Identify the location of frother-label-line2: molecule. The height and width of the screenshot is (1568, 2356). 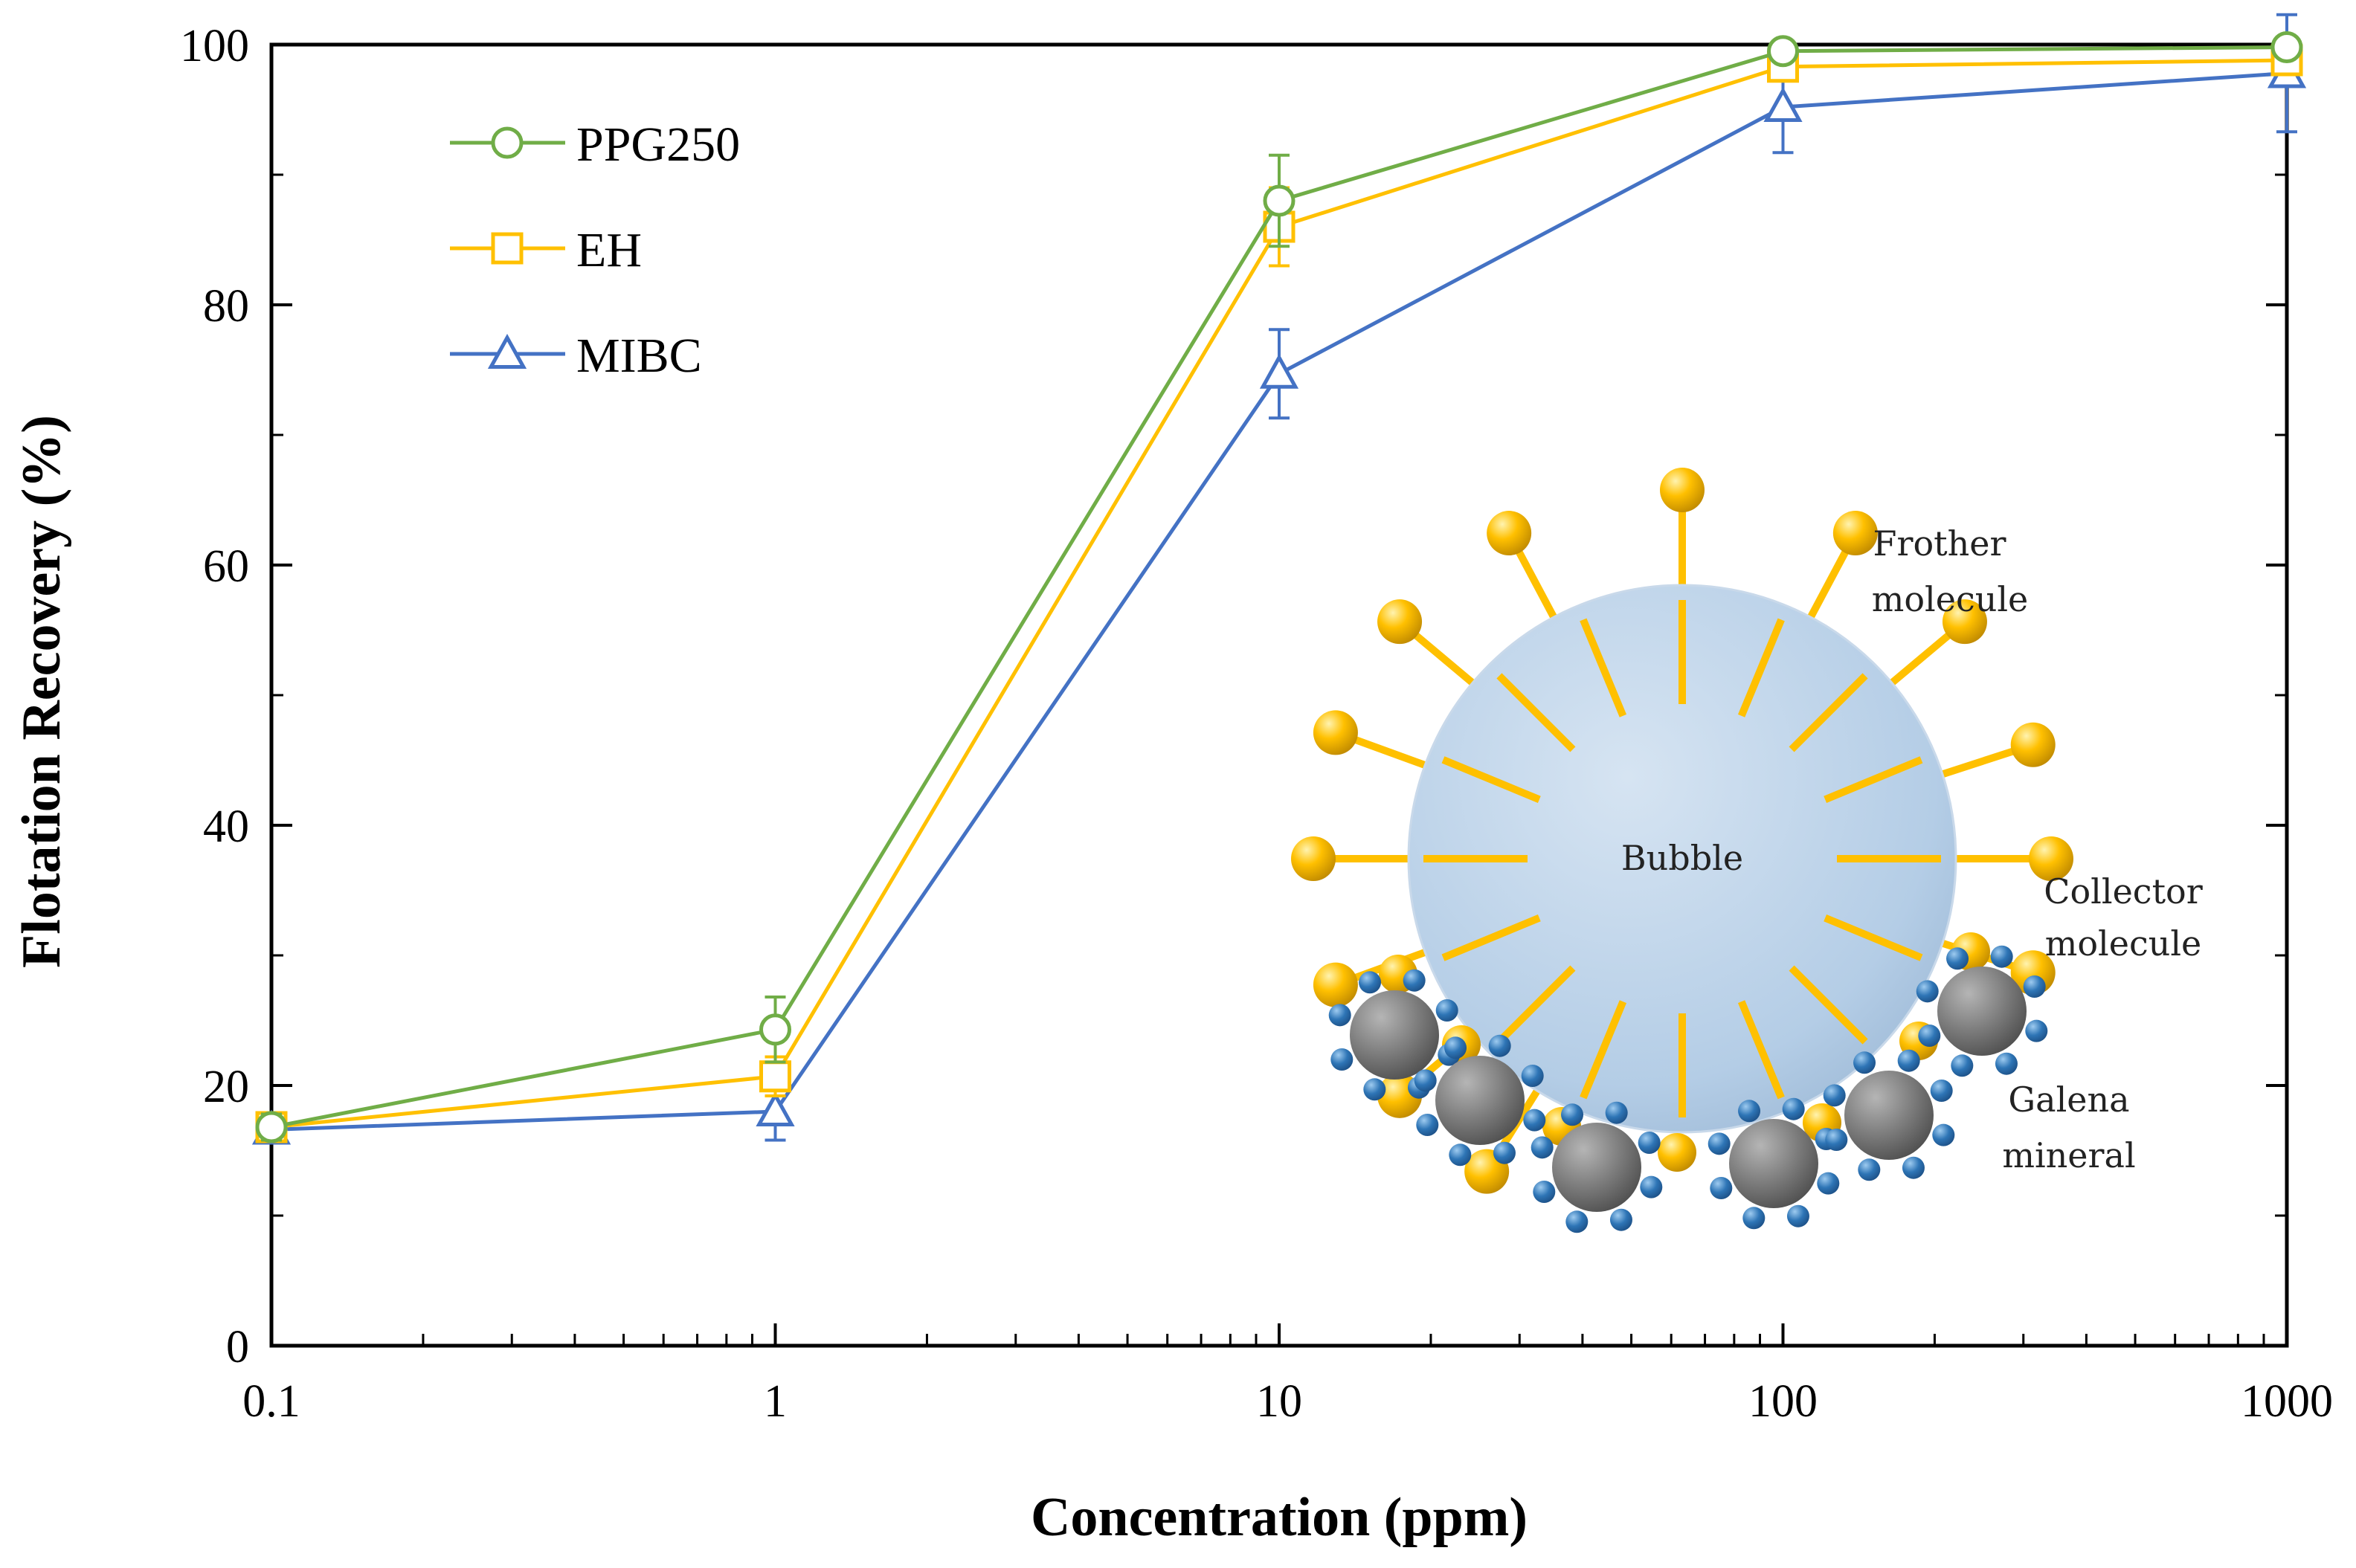
(1950, 599).